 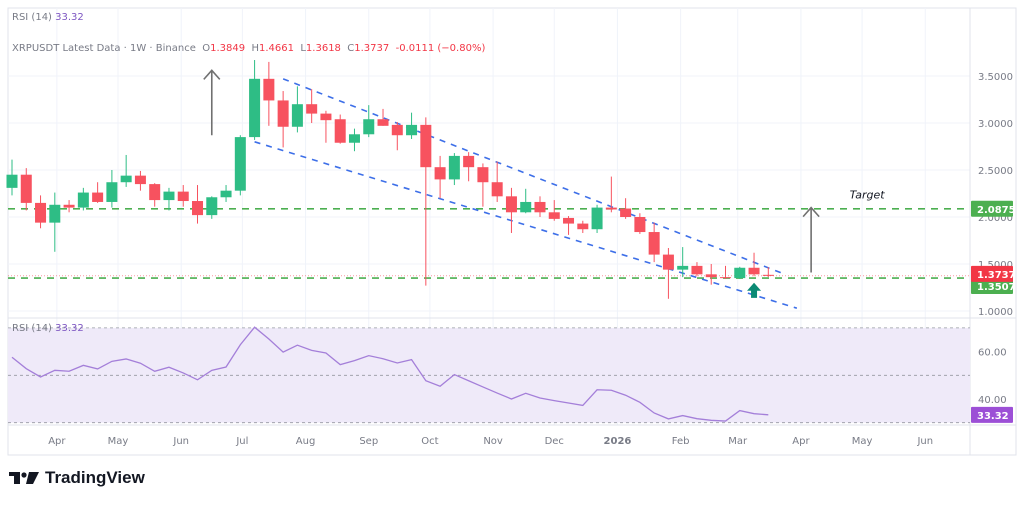 I want to click on horizontal-levels, so click(x=489, y=243).